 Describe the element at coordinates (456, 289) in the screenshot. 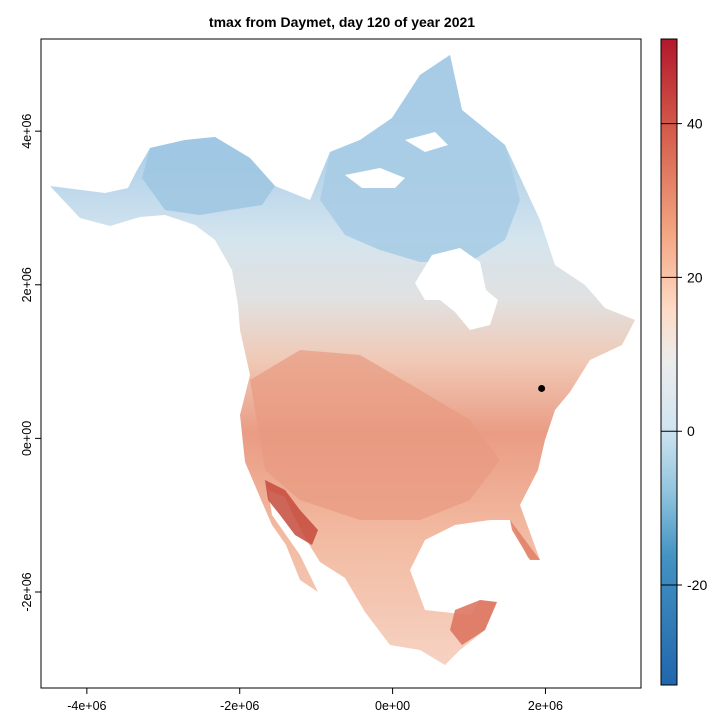

I see `hudson-bay` at that location.